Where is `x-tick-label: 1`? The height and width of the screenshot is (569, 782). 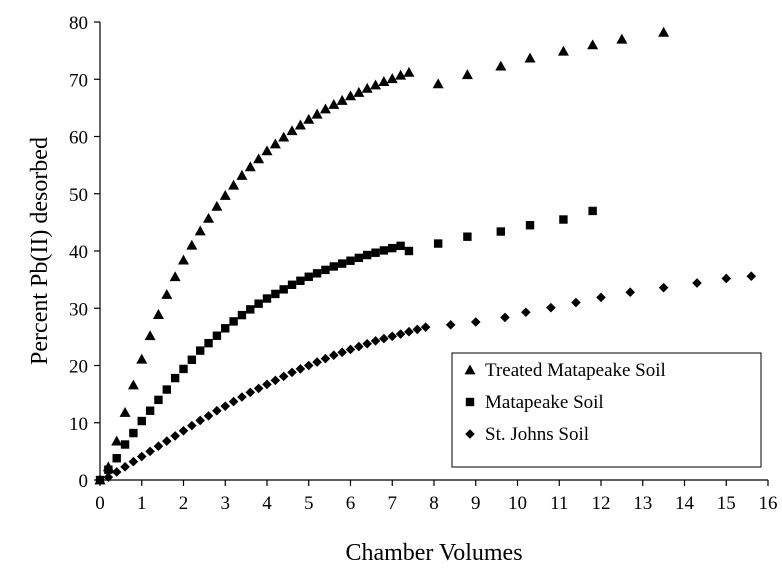
x-tick-label: 1 is located at coordinates (142, 503).